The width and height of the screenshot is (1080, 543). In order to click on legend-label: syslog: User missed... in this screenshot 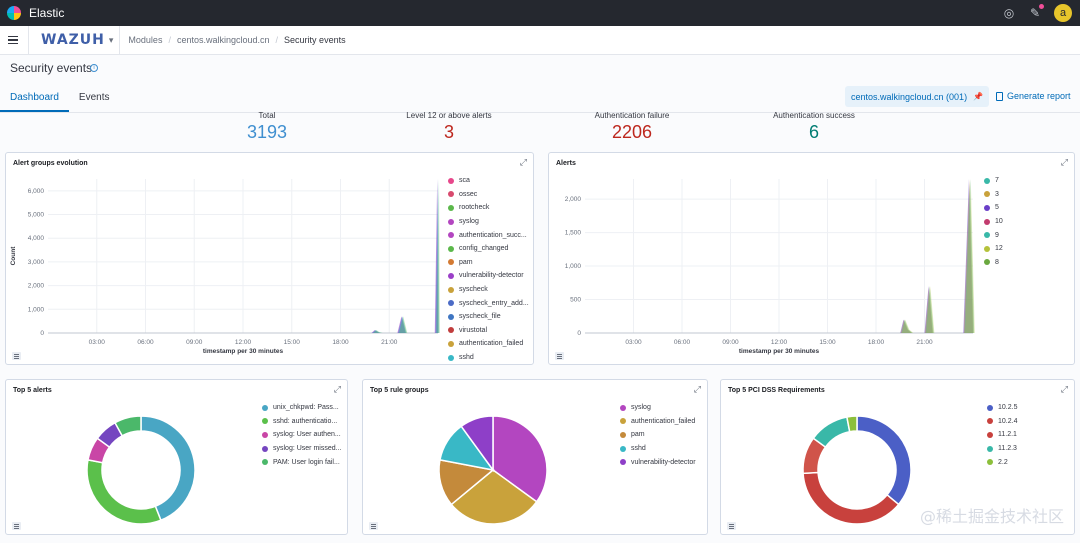, I will do `click(307, 449)`.